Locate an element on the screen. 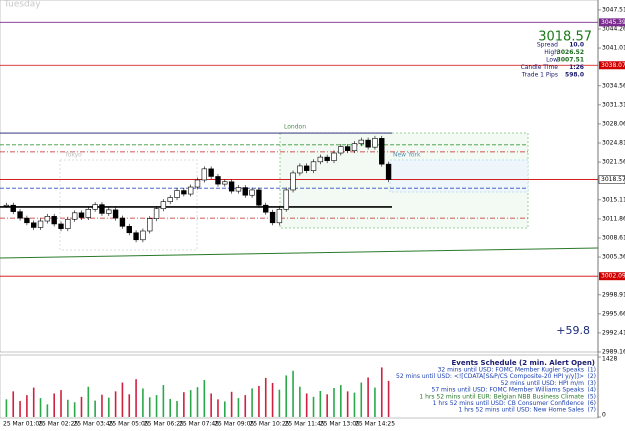  info-value: 3007.51 is located at coordinates (570, 60).